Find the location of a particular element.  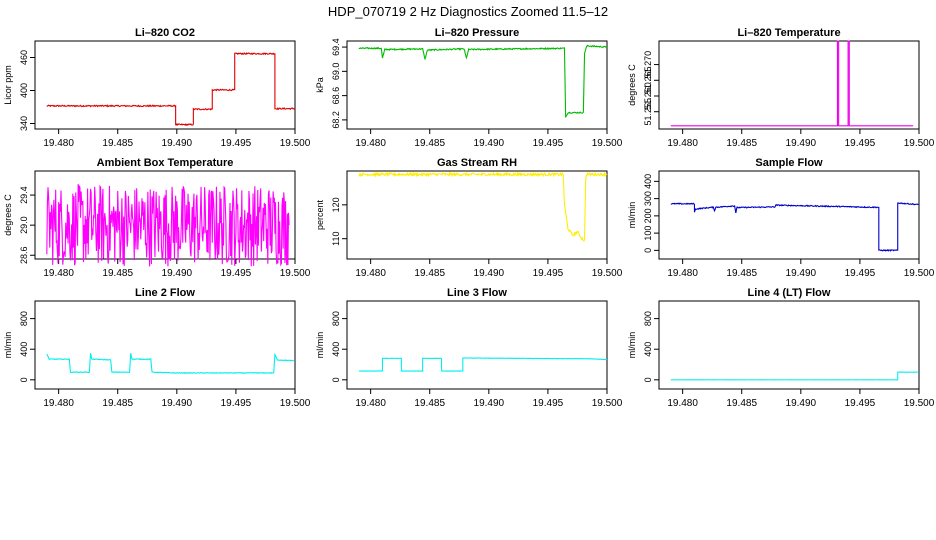

y-axis-label: Licor ppm is located at coordinates (8, 85).